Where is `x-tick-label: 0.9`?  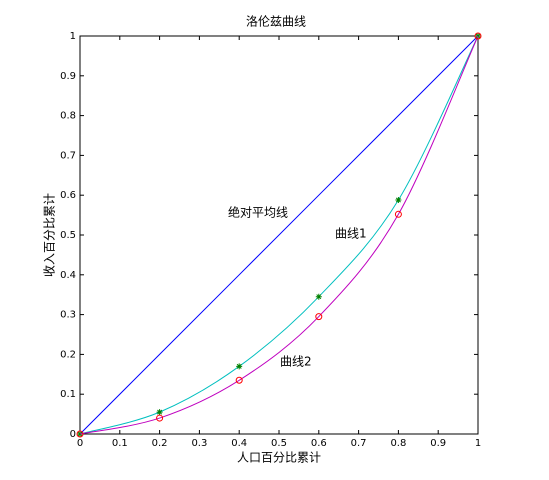
x-tick-label: 0.9 is located at coordinates (438, 443).